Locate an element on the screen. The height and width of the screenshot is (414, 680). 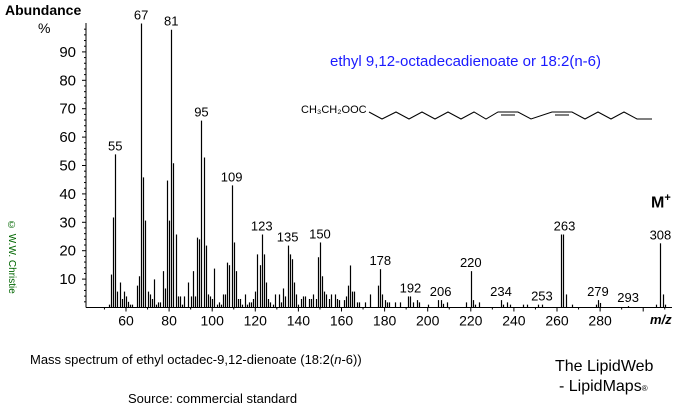
y-tick-label: 50 is located at coordinates (67, 166).